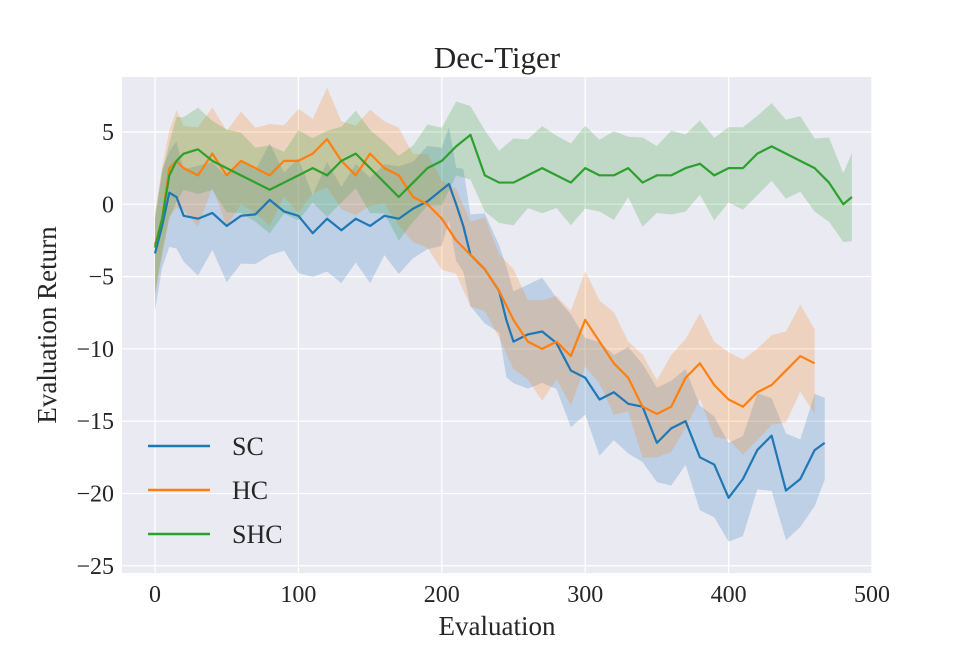 The width and height of the screenshot is (969, 646). Describe the element at coordinates (101, 278) in the screenshot. I see `y-tick-label: −5` at that location.